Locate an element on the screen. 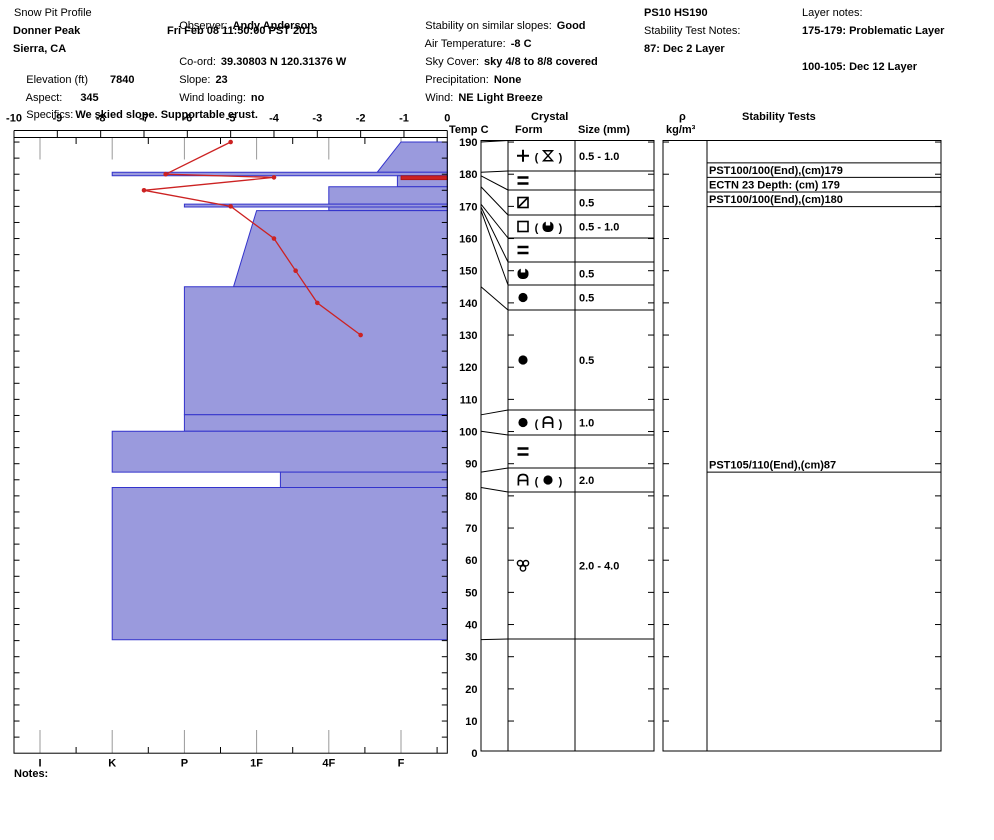 The image size is (994, 840). sky-cover-value: sky 4/8 to 8/8 covered is located at coordinates (541, 62).